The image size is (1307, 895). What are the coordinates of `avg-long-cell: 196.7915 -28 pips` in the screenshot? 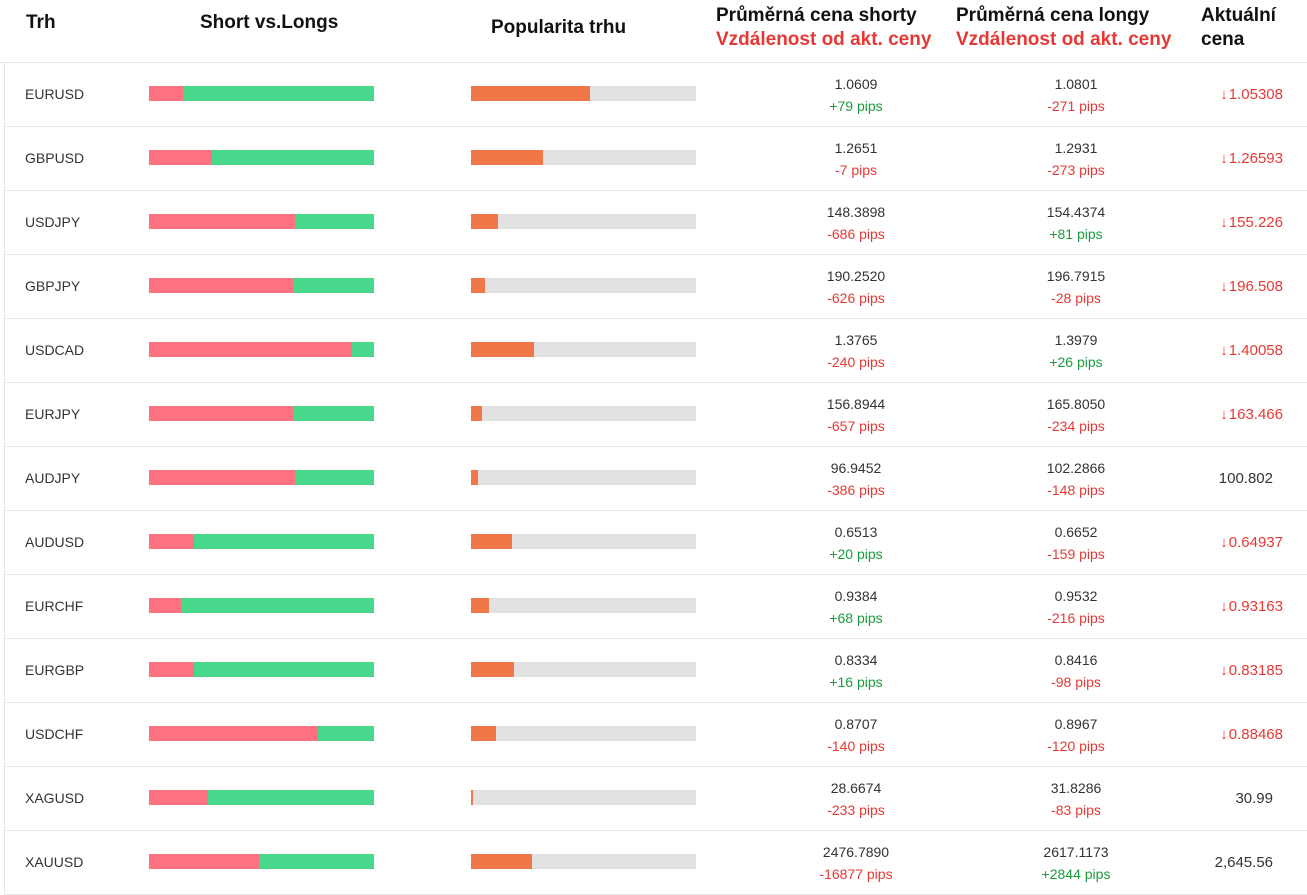 It's located at (1076, 287).